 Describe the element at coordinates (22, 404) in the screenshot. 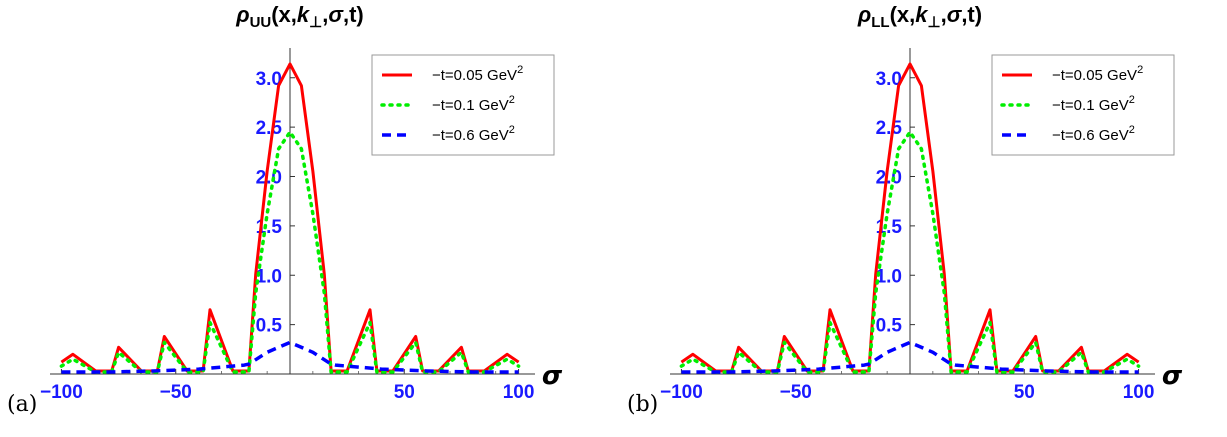

I see `panel-label-a: (a)` at that location.